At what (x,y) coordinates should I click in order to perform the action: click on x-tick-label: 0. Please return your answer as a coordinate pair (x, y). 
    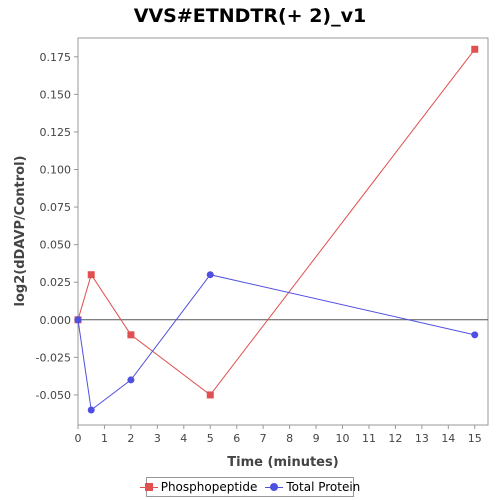
    Looking at the image, I should click on (78, 438).